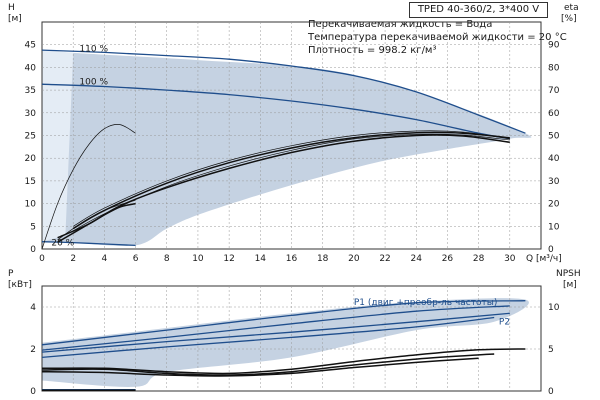 Image resolution: width=600 pixels, height=400 pixels. Describe the element at coordinates (136, 259) in the screenshot. I see `top-x-tick-label: 6` at that location.